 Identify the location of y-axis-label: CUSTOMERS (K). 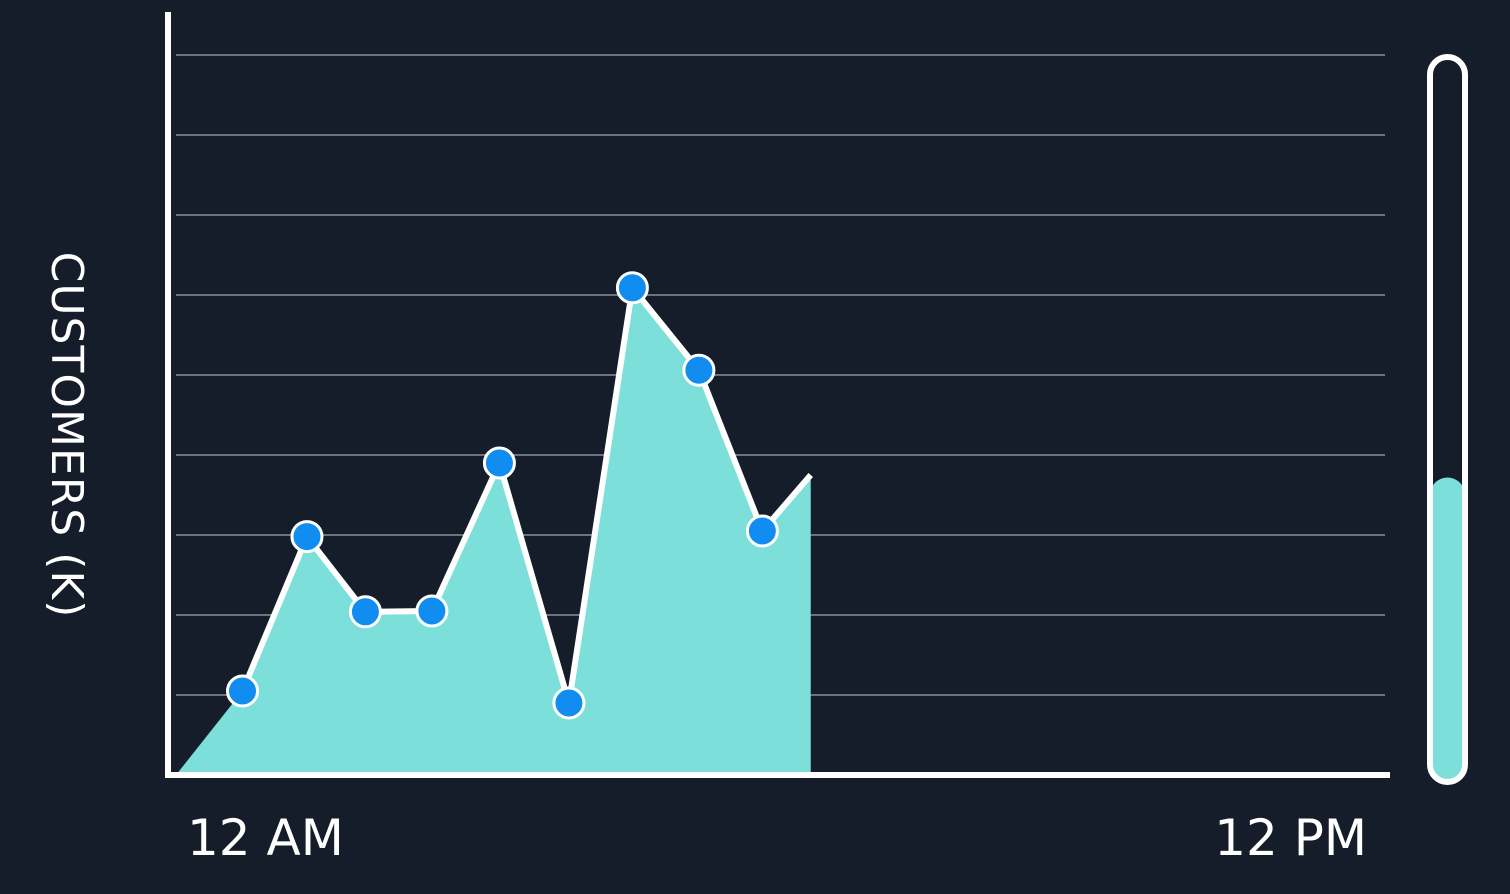
(66, 435).